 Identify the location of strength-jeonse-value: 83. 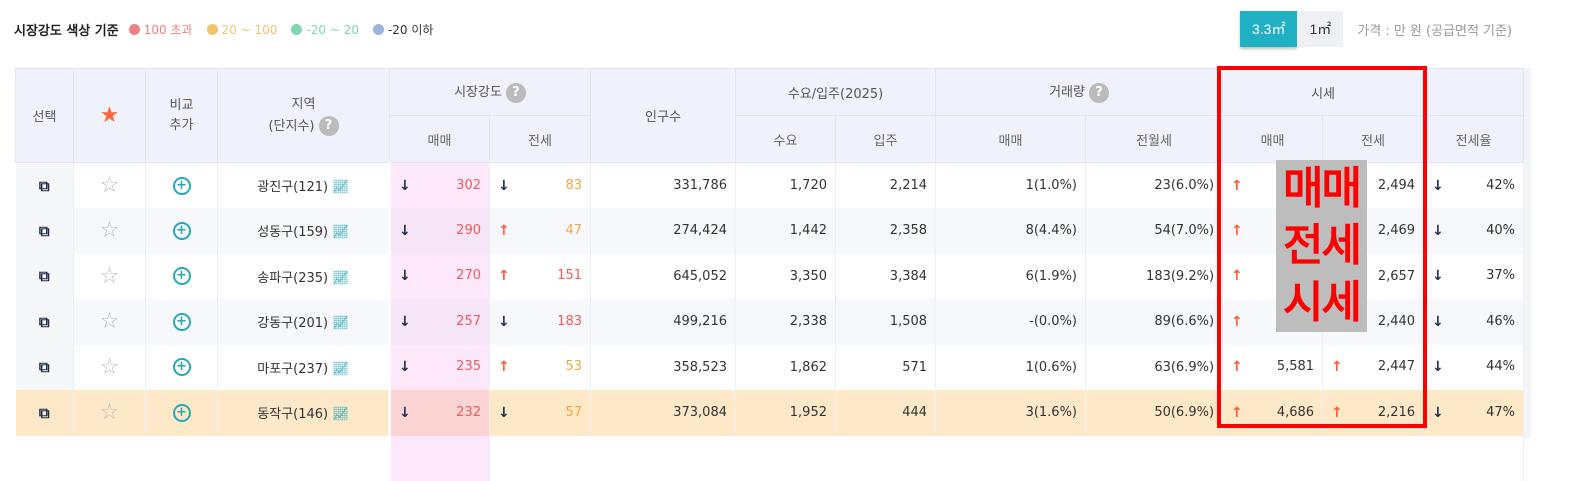
(573, 185).